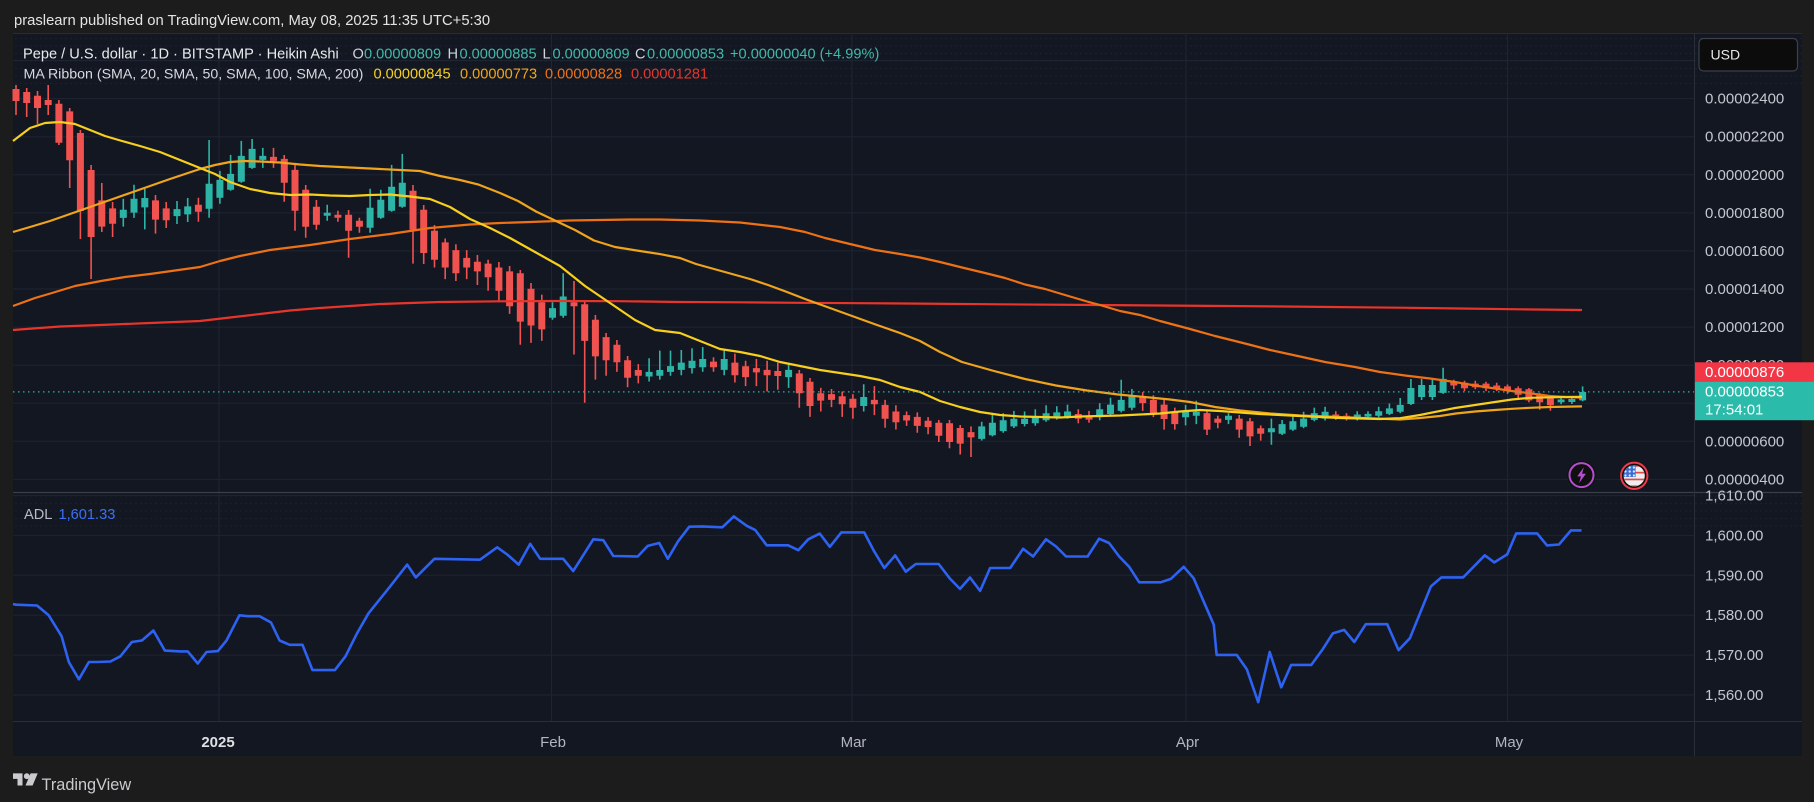 Image resolution: width=1814 pixels, height=802 pixels. Describe the element at coordinates (1744, 441) in the screenshot. I see `svg-text: 0.00000600` at that location.